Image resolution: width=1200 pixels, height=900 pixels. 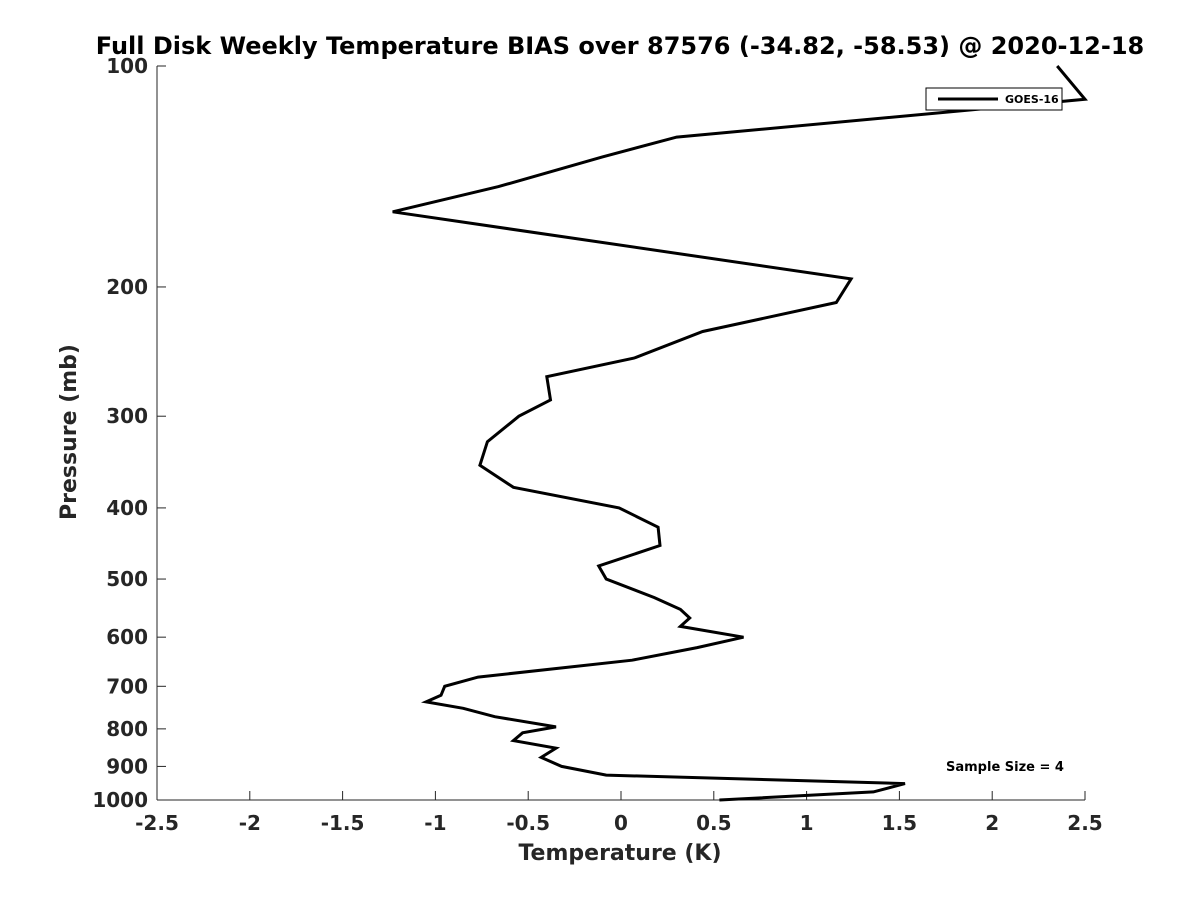 I want to click on x-tick-label: 0, so click(x=621, y=823).